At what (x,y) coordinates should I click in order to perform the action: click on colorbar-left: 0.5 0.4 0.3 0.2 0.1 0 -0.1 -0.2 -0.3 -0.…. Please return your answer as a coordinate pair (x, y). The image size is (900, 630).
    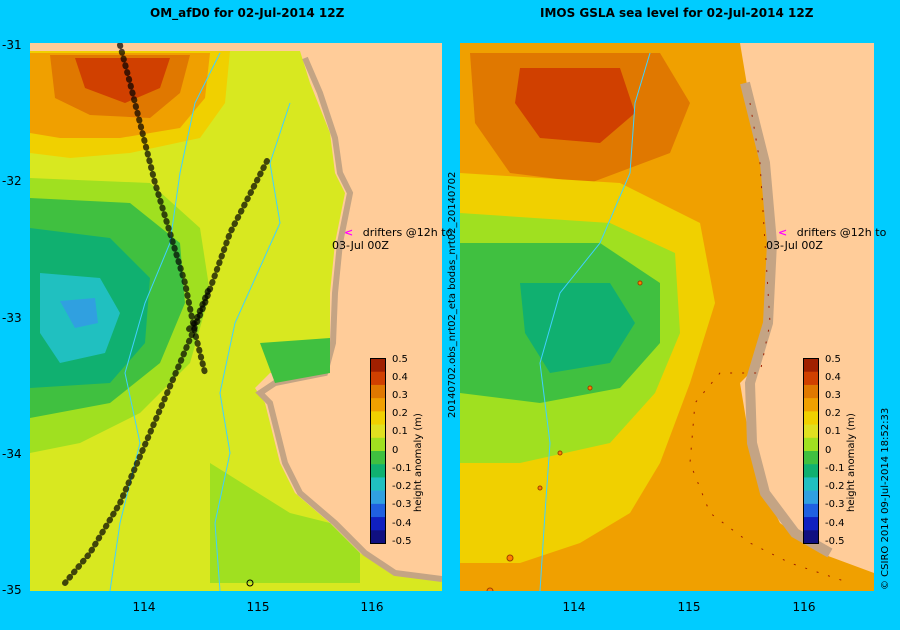
    Looking at the image, I should click on (400, 451).